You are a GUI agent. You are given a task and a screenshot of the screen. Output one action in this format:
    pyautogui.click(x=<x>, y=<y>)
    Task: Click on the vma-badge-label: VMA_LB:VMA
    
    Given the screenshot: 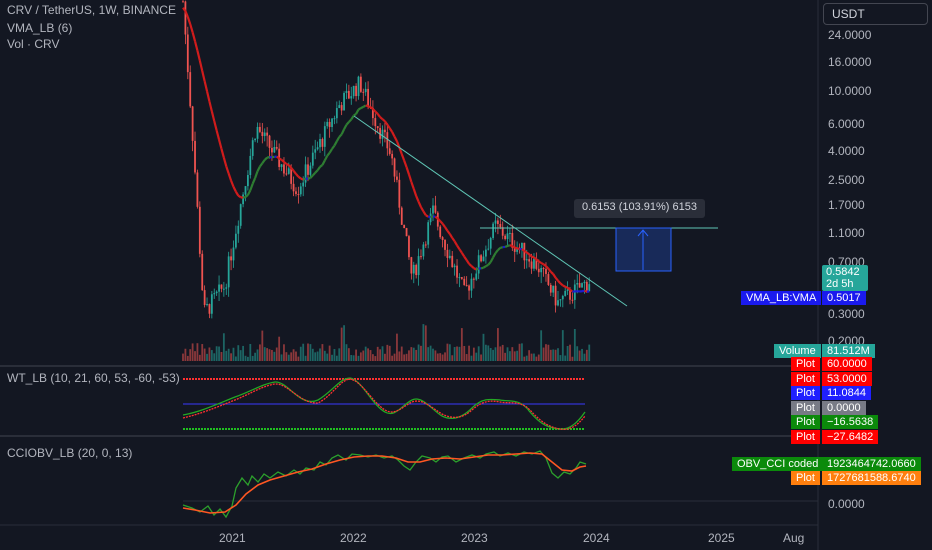 What is the action you would take?
    pyautogui.click(x=781, y=298)
    